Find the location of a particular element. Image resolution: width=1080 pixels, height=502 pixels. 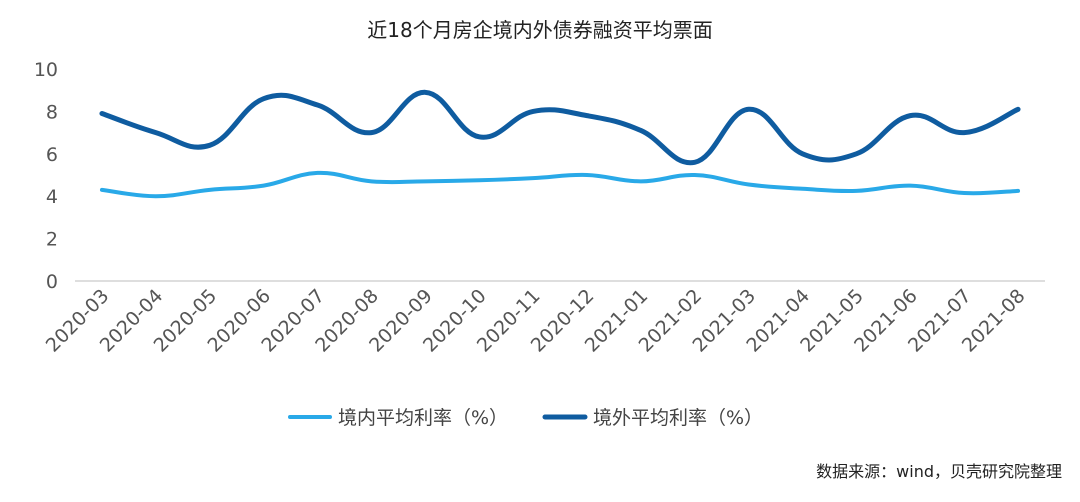

series-line-domestic is located at coordinates (560, 184).